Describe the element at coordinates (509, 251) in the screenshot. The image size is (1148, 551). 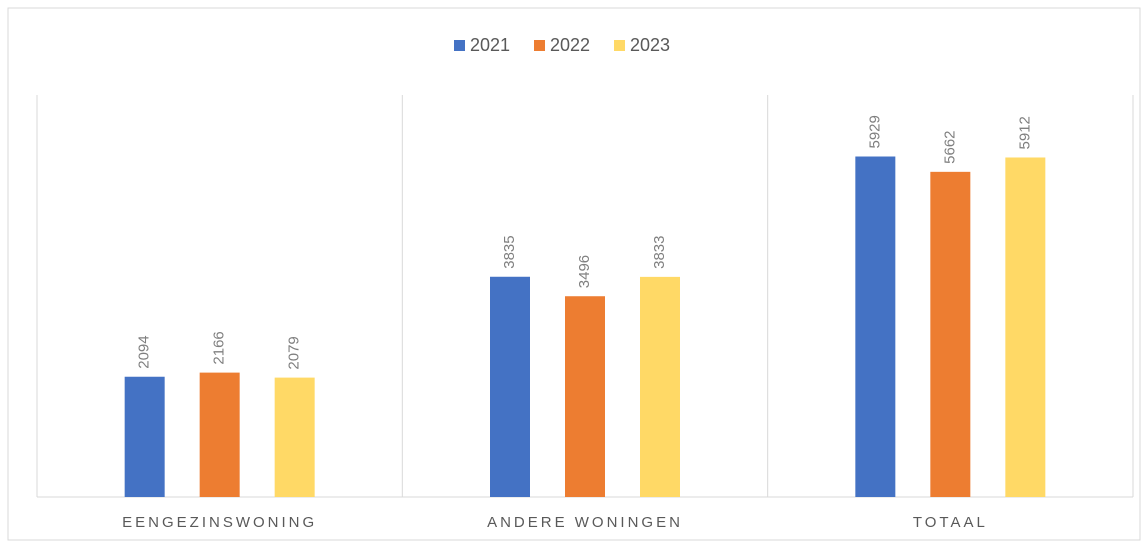
I see `data-label: 3835` at that location.